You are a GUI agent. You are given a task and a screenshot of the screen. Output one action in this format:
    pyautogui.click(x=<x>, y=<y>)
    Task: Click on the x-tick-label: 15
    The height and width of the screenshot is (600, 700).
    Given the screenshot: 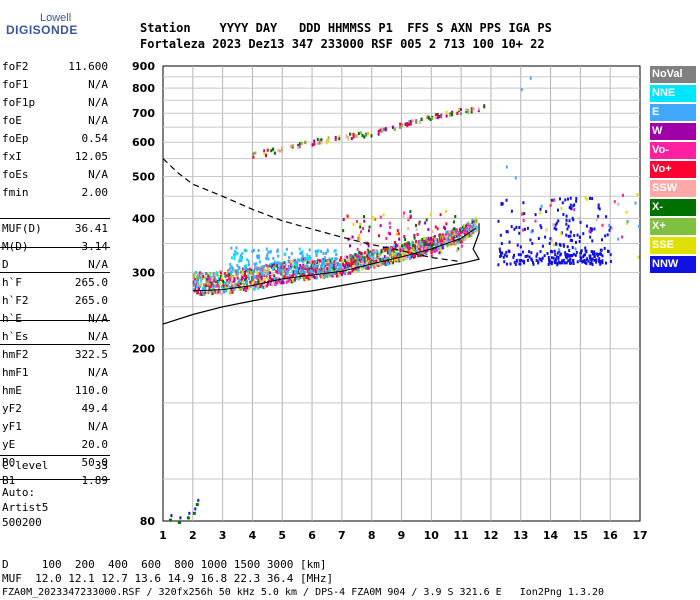 What is the action you would take?
    pyautogui.click(x=580, y=535)
    